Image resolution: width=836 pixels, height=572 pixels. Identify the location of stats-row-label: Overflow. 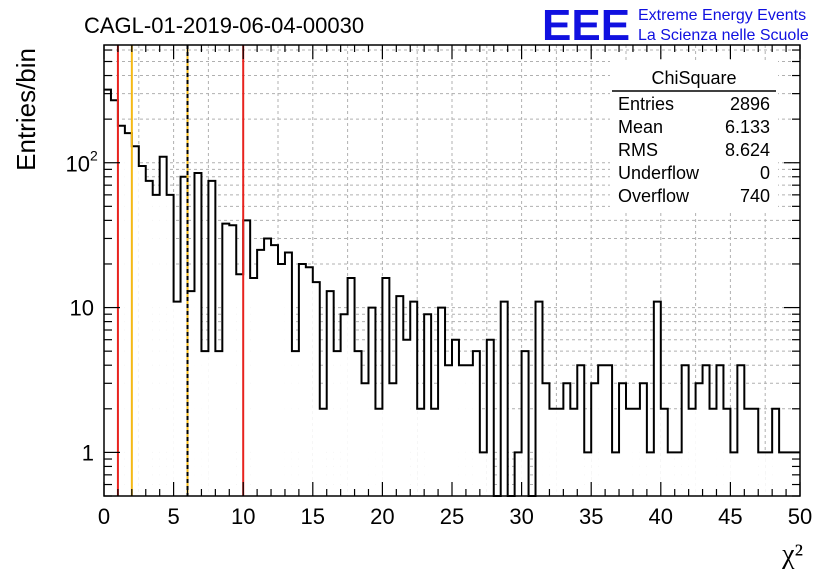
(654, 196).